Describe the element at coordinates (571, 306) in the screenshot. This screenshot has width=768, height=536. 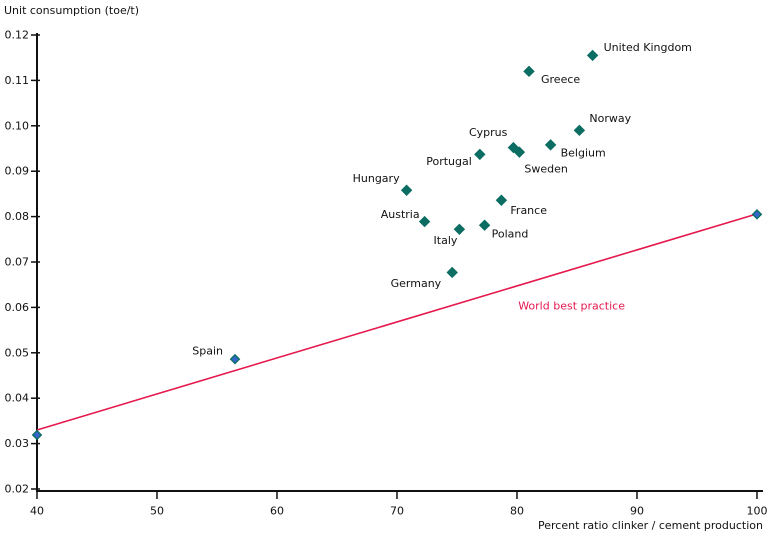
I see `best-practice-label: World best practice` at that location.